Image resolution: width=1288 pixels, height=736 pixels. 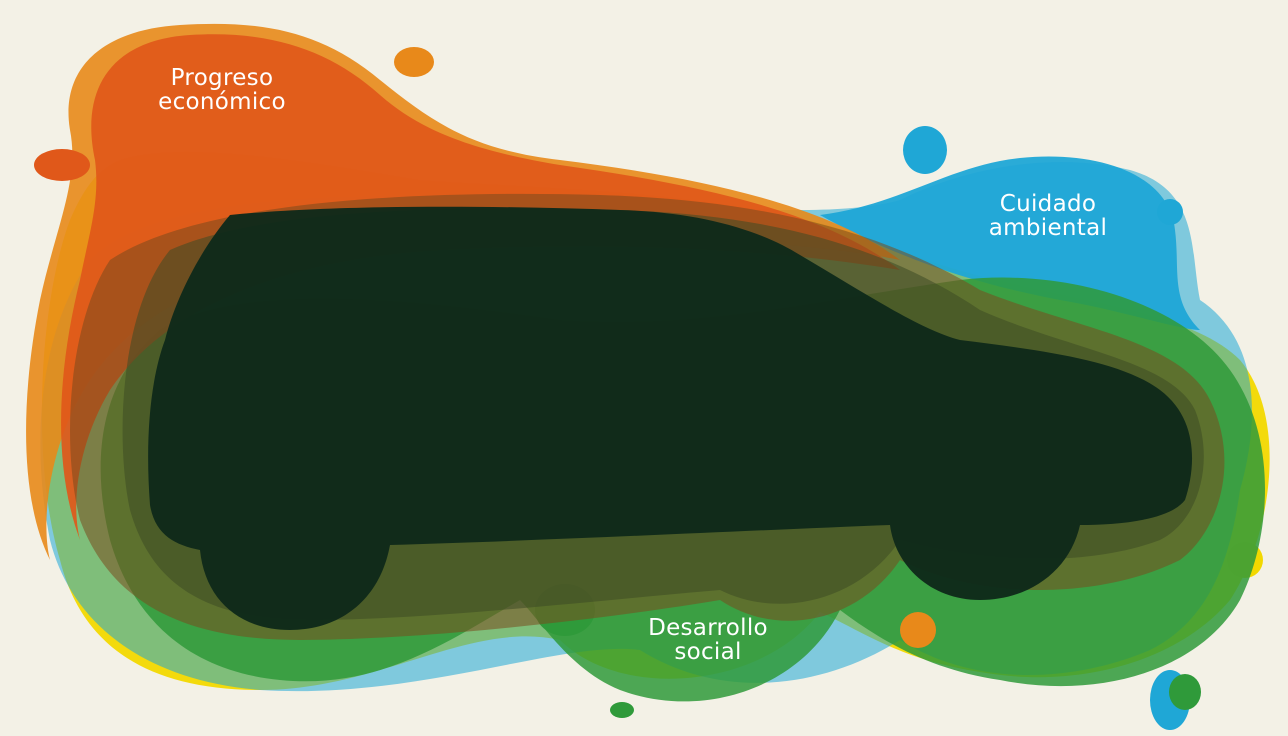 I want to click on social-label-line2: social, so click(x=708, y=652).